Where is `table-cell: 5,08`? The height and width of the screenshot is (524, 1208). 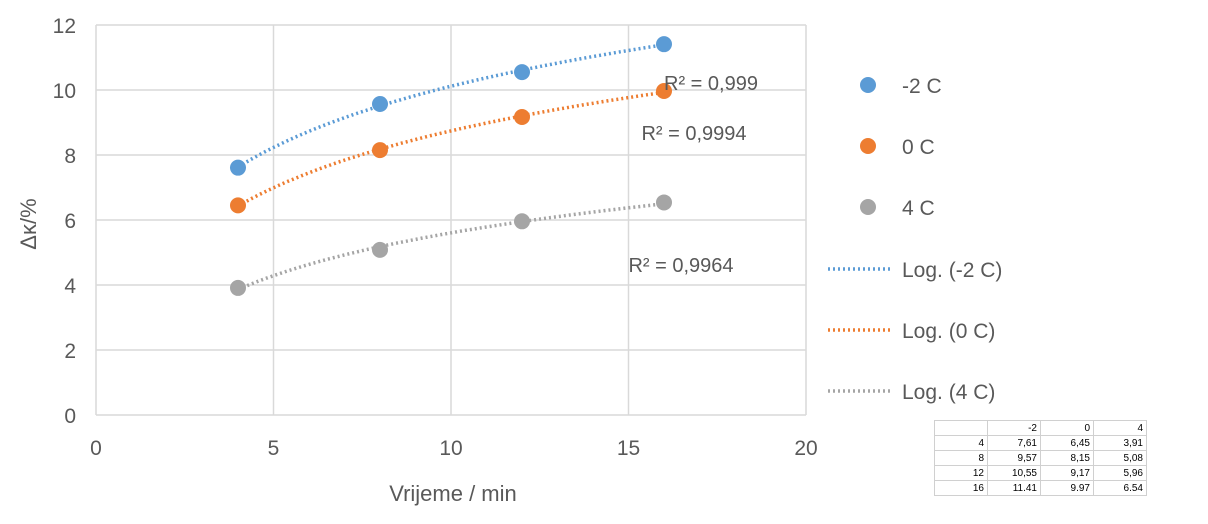 table-cell: 5,08 is located at coordinates (1120, 458).